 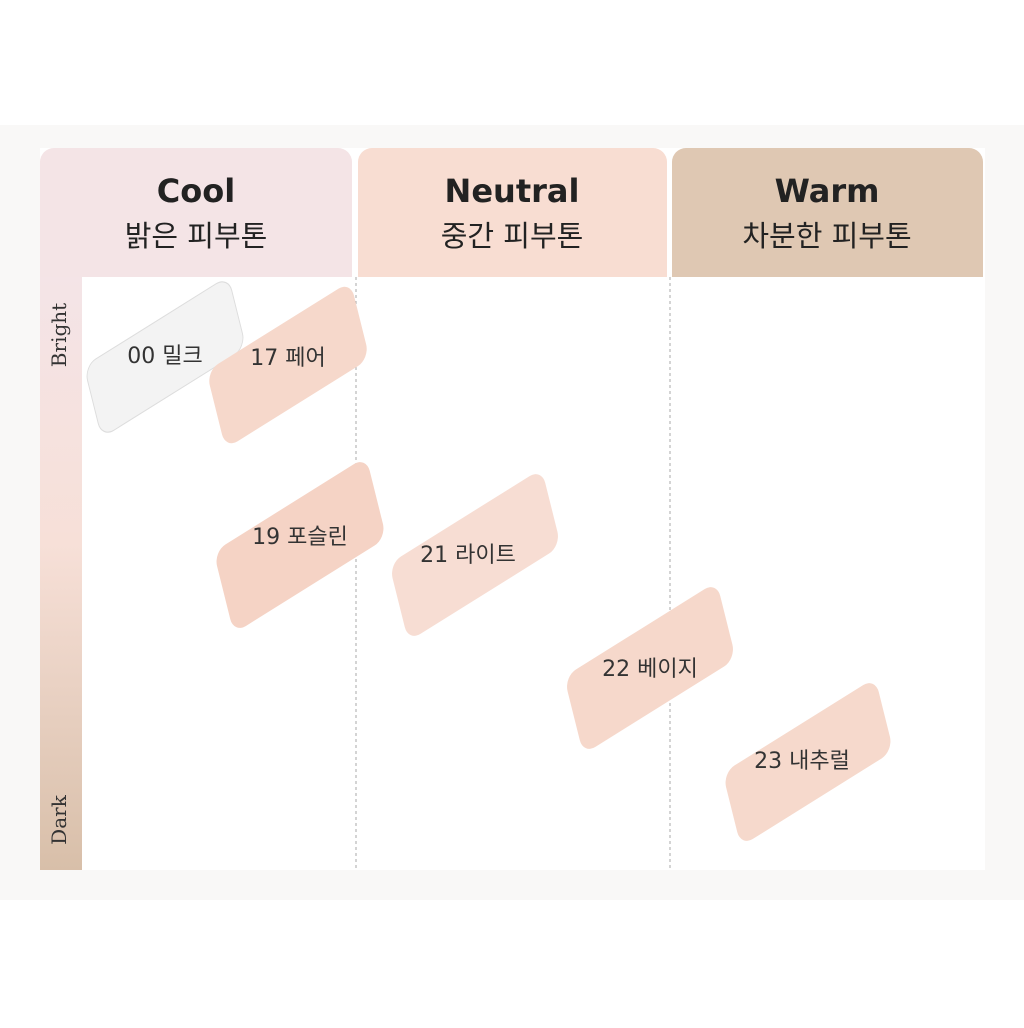 I want to click on column-subtitle: 밝은 피부톤, so click(x=196, y=236).